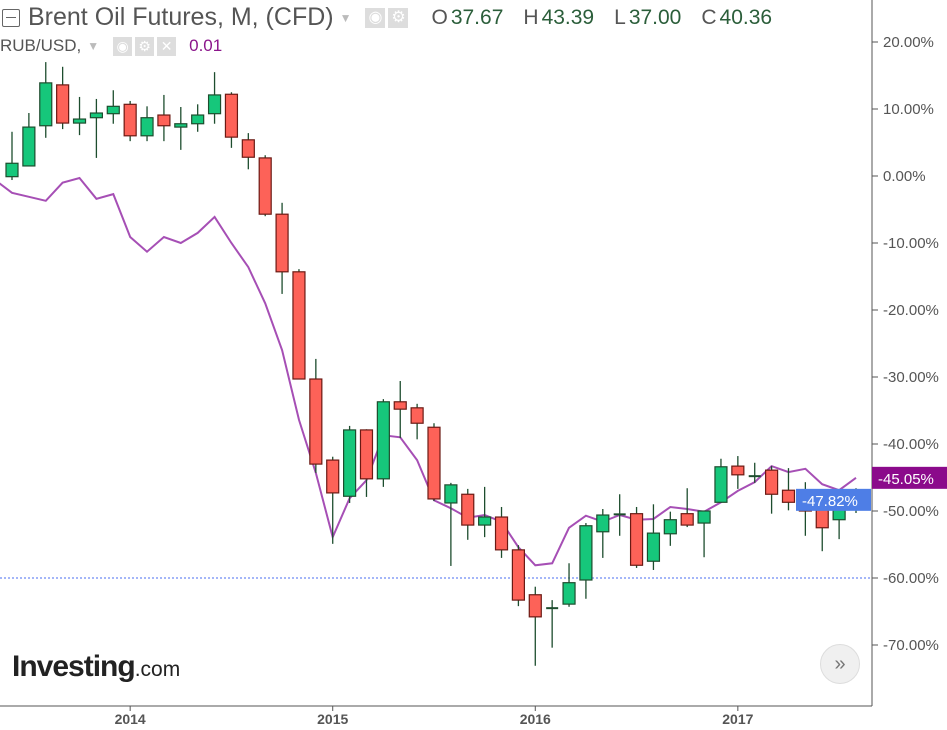 The image size is (947, 730). I want to click on y-tick-label: -50.00%, so click(911, 511).